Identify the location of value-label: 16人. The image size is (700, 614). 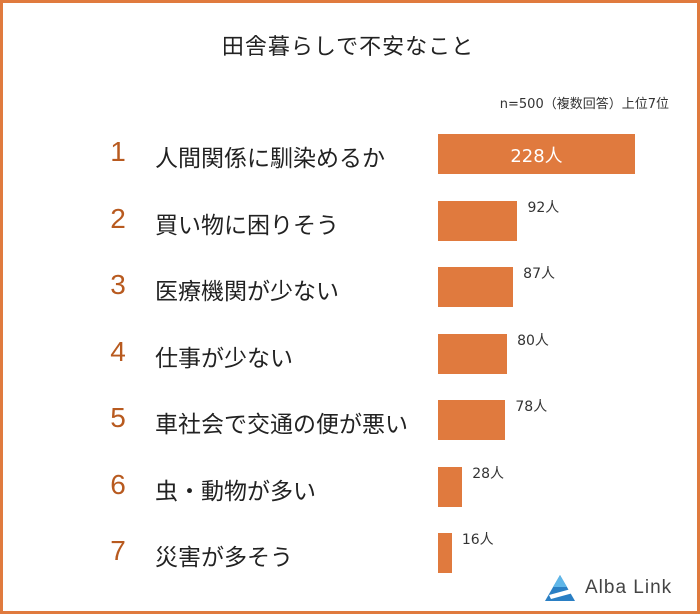
(477, 540).